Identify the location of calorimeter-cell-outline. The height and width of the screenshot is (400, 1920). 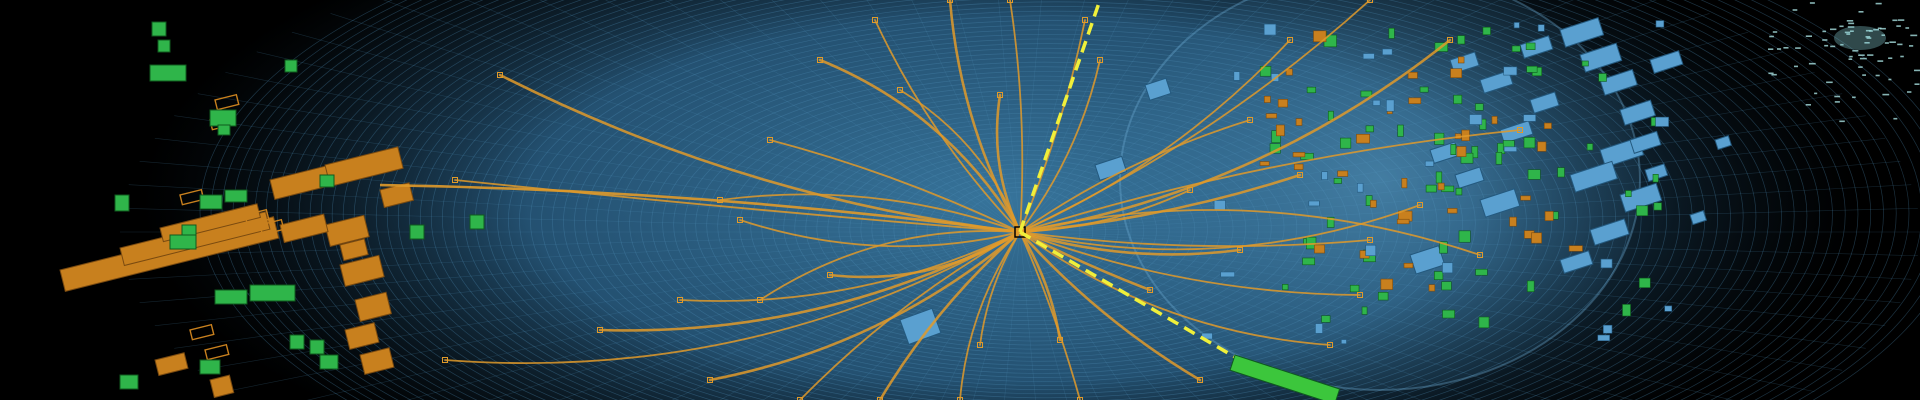
(227, 102).